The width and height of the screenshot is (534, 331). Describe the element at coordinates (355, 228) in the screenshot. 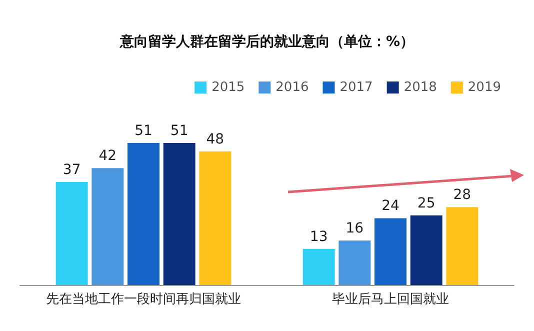

I see `data-label: 16` at that location.